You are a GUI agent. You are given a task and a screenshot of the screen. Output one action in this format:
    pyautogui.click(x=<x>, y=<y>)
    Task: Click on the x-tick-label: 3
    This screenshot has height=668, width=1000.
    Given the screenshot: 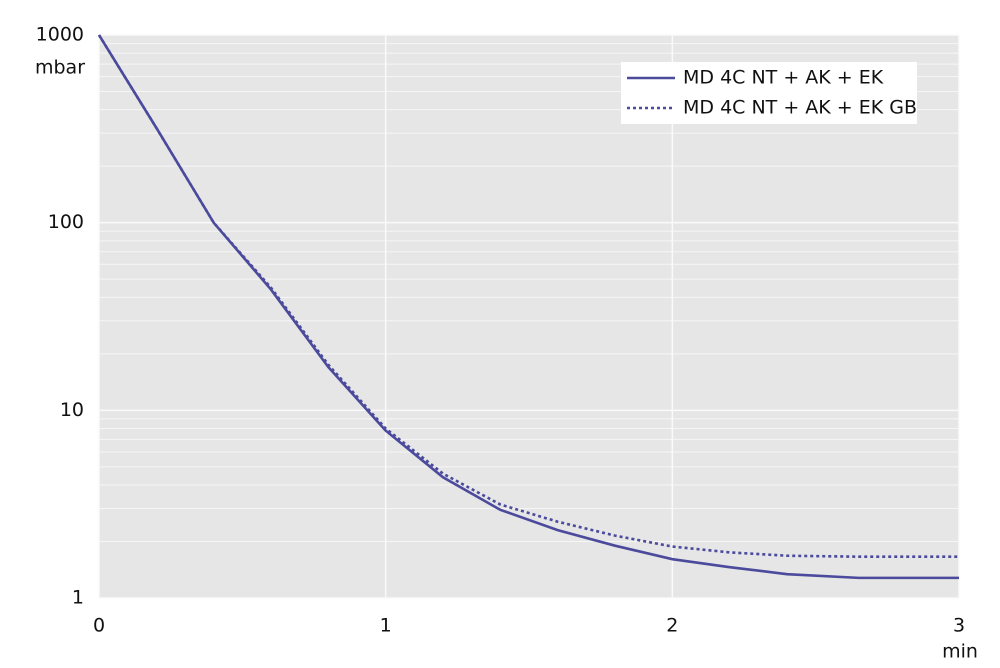 What is the action you would take?
    pyautogui.click(x=959, y=626)
    